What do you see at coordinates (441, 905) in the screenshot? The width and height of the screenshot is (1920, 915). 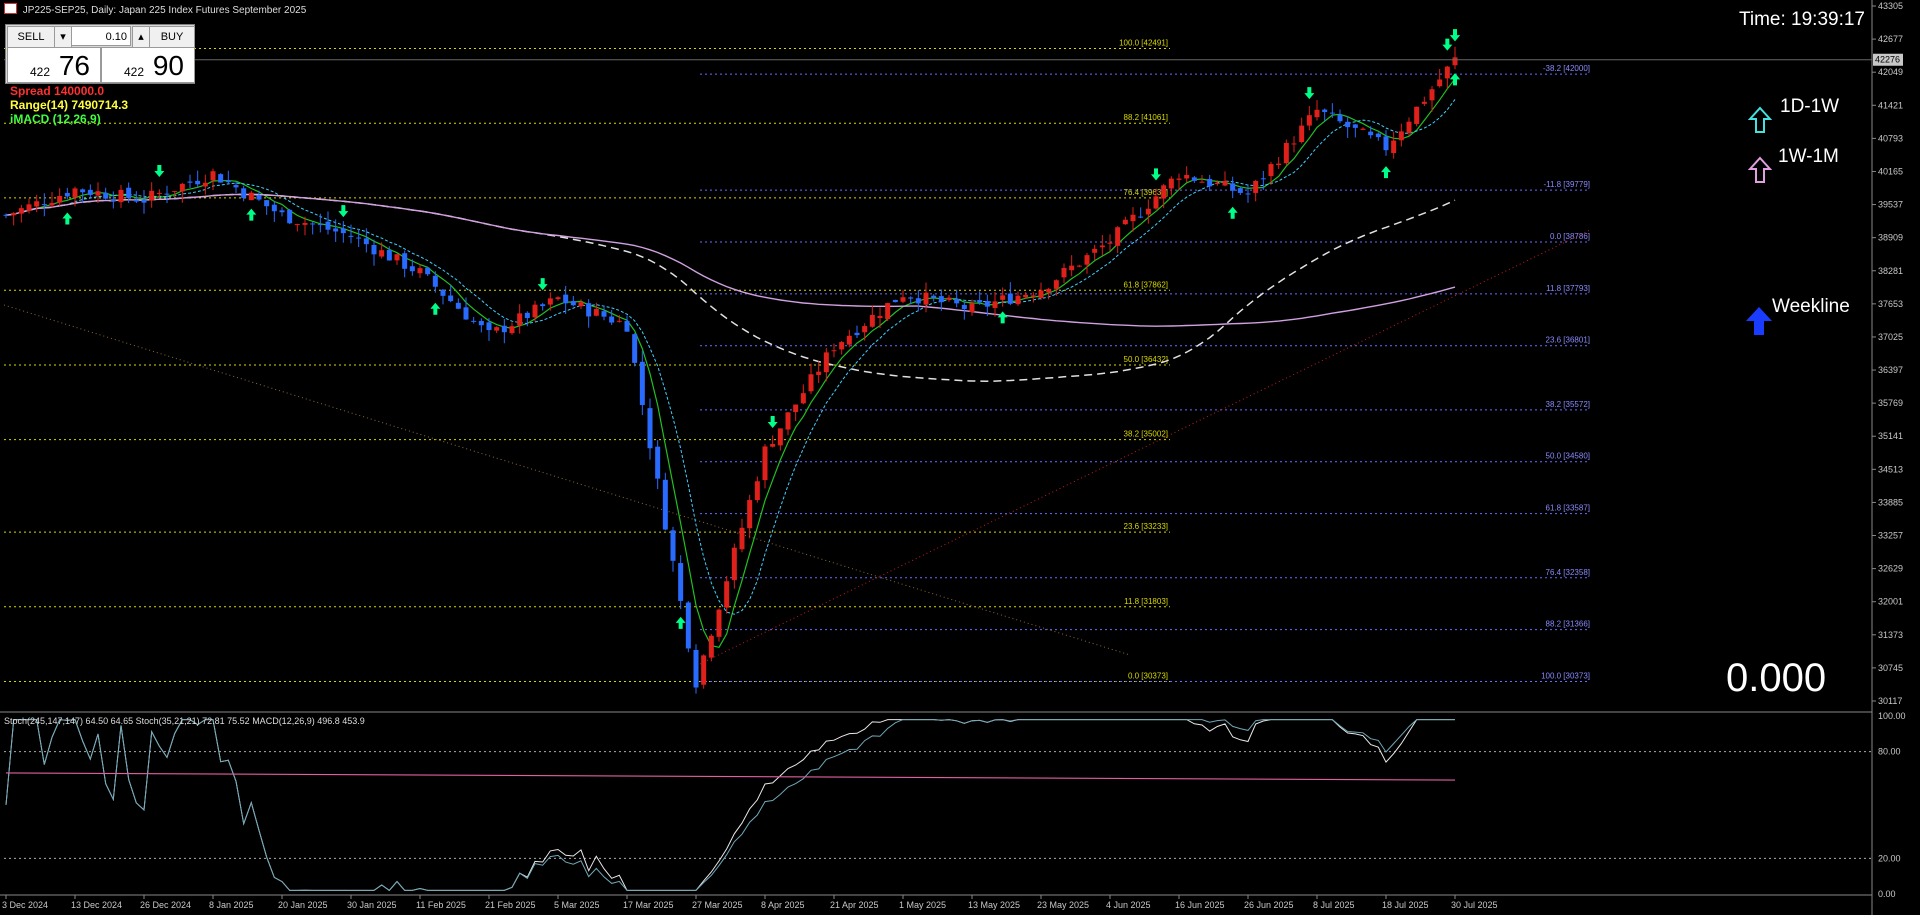 I see `date-tick-label: 11 Feb 2025` at bounding box center [441, 905].